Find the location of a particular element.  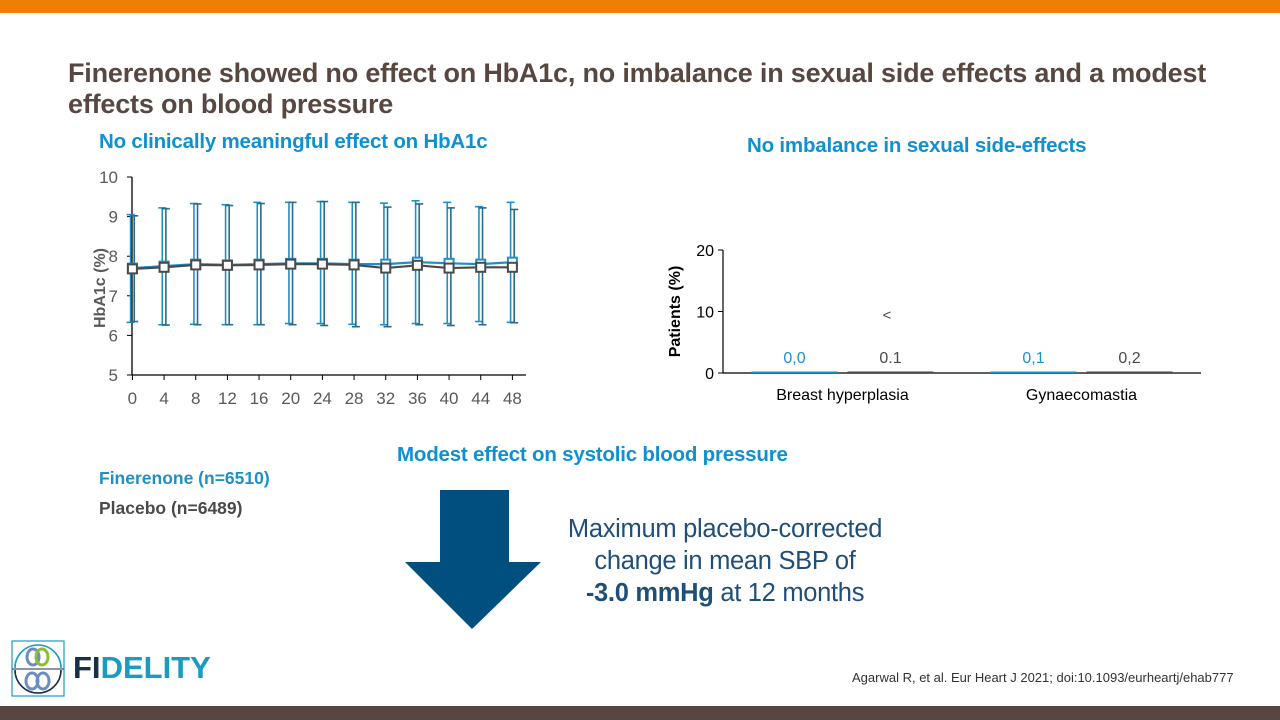

sbp-suffix: at 12 months is located at coordinates (789, 593).